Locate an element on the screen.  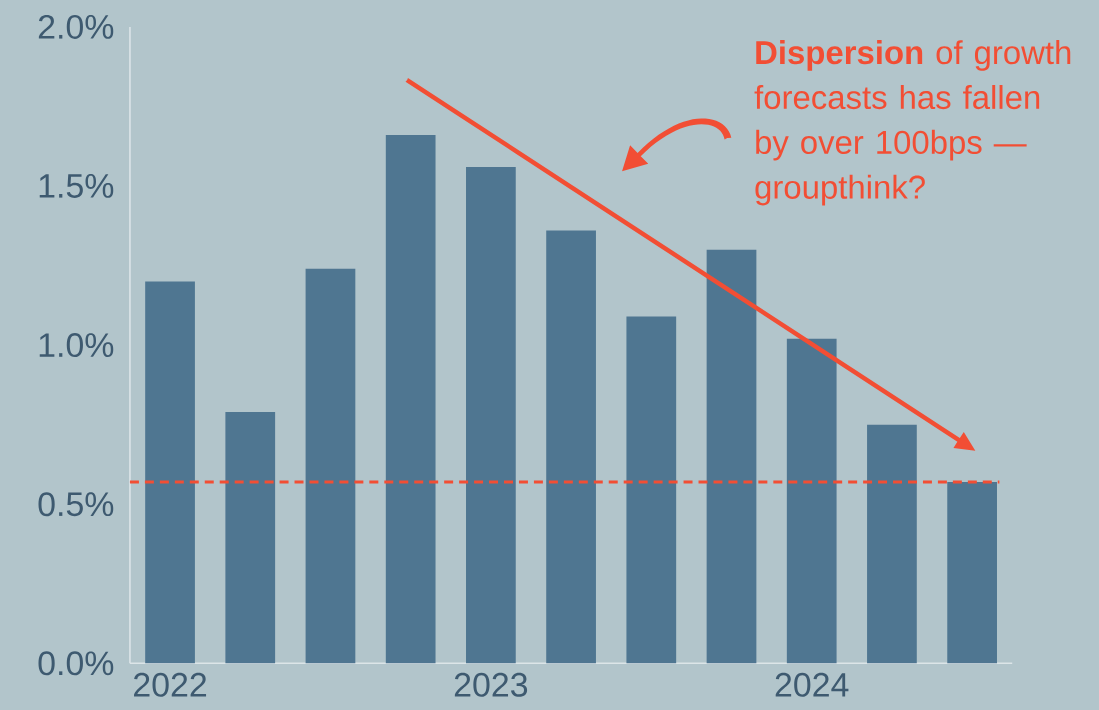
y-tick-label: 0.0% is located at coordinates (76, 663).